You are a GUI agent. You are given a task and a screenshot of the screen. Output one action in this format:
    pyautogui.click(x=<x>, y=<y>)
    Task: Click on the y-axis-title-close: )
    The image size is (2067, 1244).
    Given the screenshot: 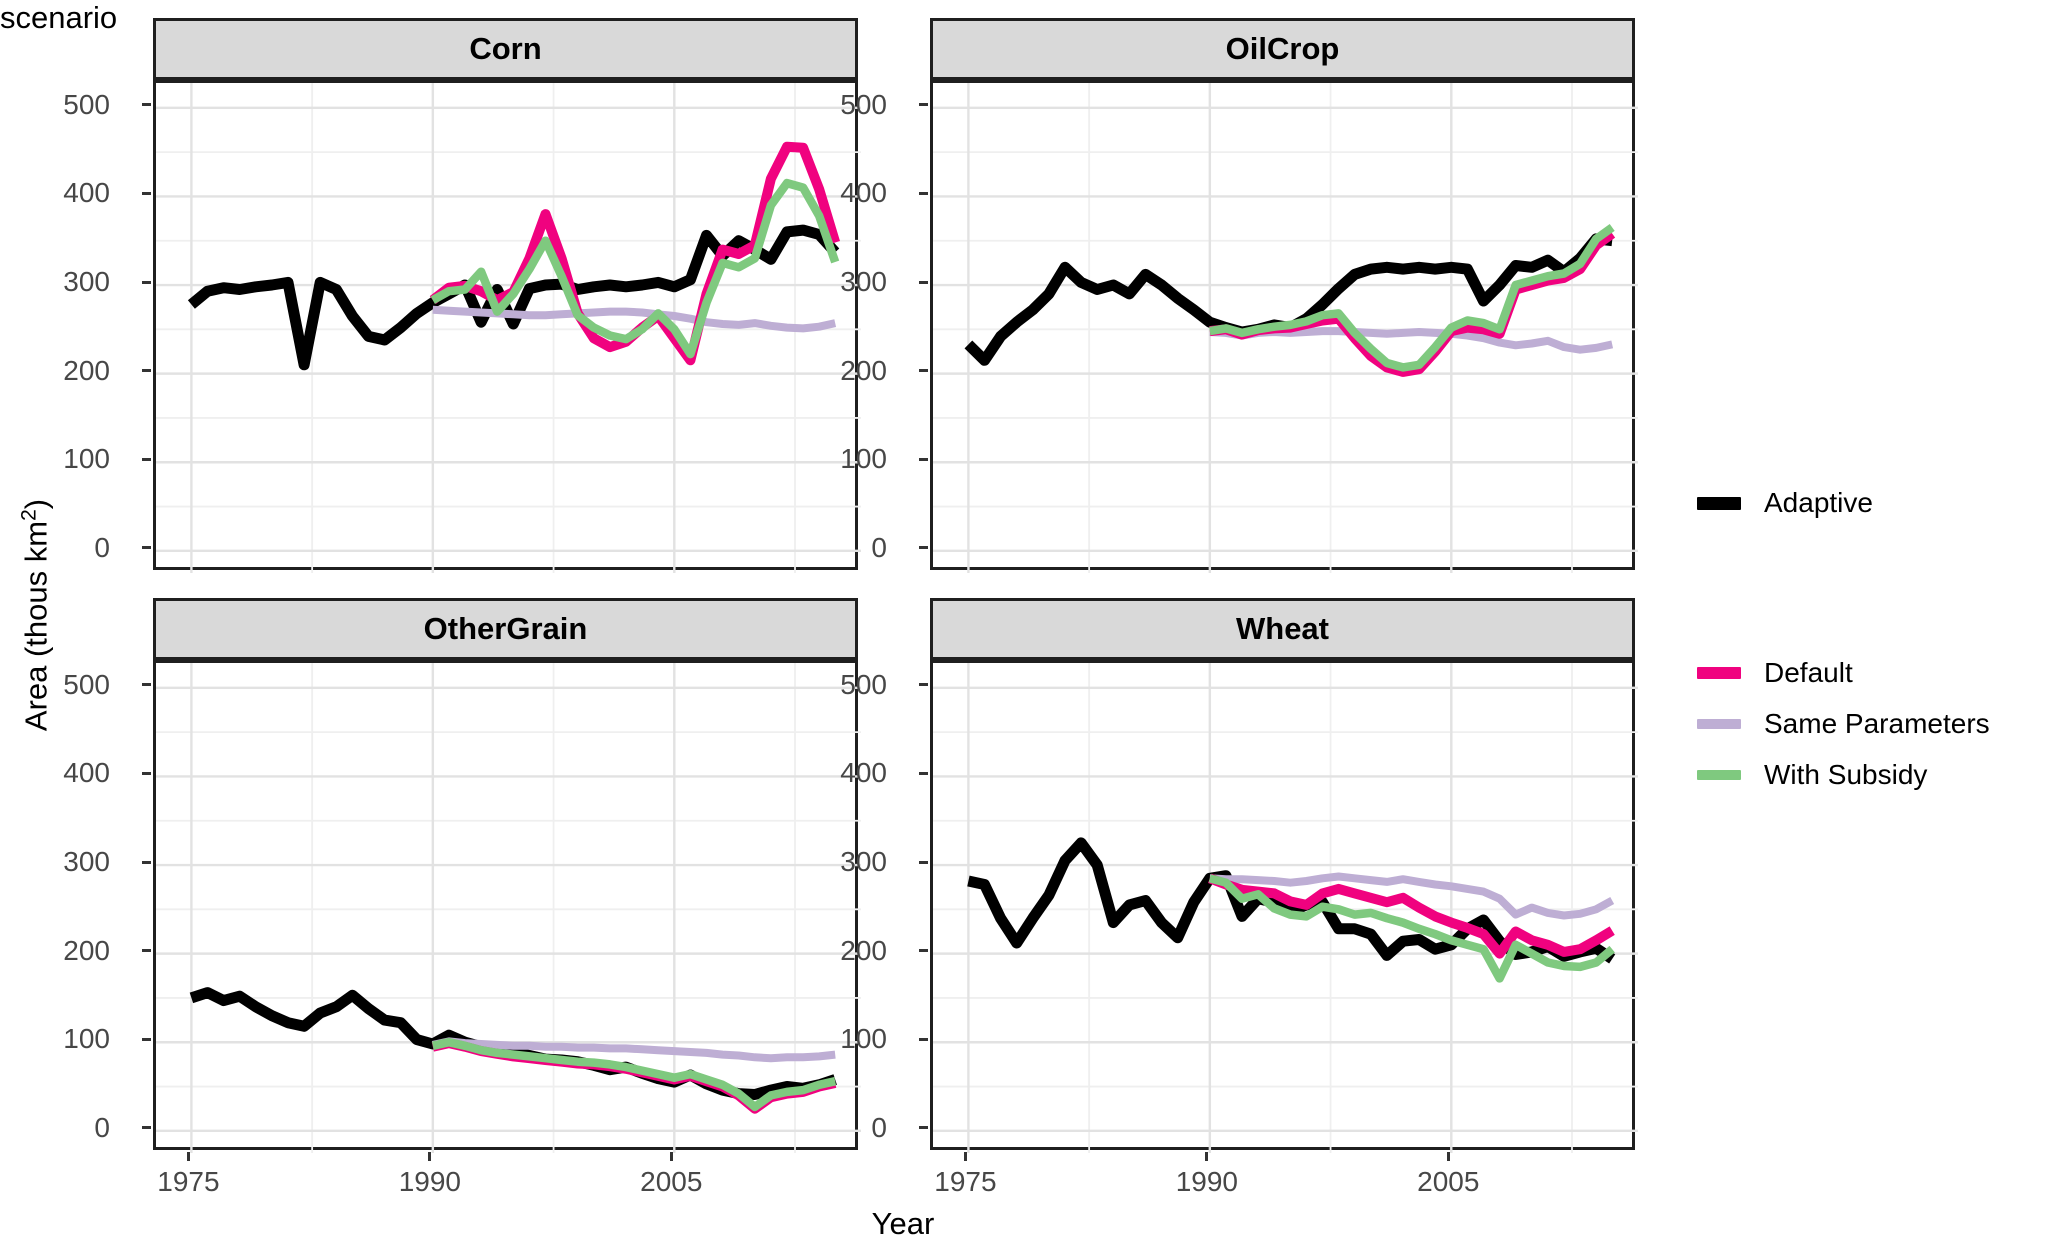 What is the action you would take?
    pyautogui.click(x=36, y=504)
    